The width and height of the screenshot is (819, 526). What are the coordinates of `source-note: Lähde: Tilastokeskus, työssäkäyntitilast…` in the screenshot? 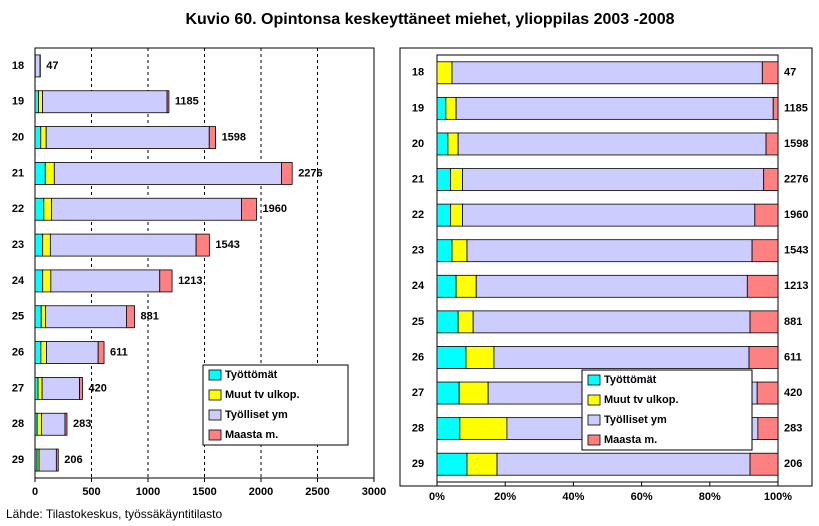 It's located at (114, 514).